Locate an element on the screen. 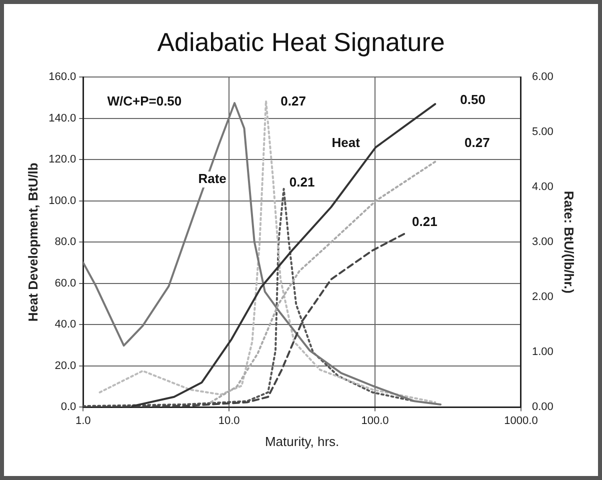 The image size is (602, 480). y2-tick-label: 2.00 is located at coordinates (543, 297).